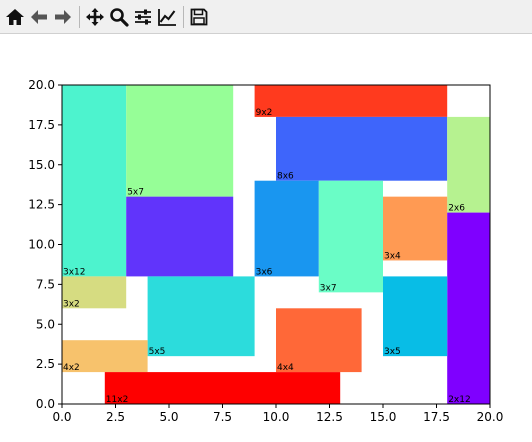  What do you see at coordinates (468, 164) in the screenshot?
I see `rect-2x6` at bounding box center [468, 164].